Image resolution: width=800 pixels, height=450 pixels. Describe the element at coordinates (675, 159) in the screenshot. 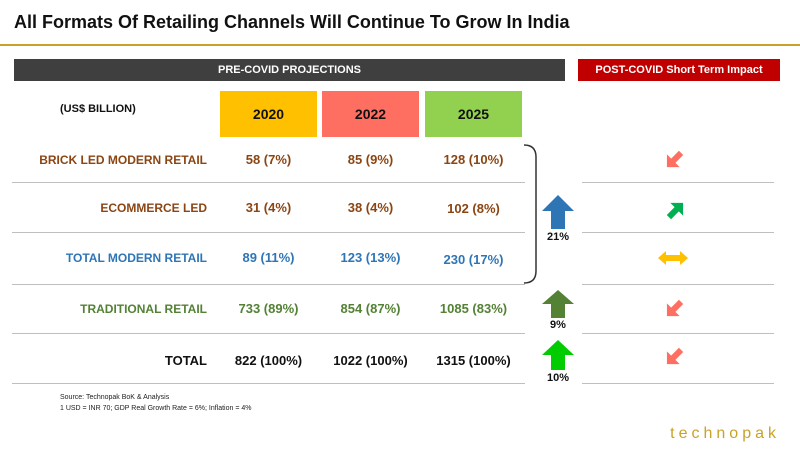

I see `brick-impact-down-arrow-icon` at that location.